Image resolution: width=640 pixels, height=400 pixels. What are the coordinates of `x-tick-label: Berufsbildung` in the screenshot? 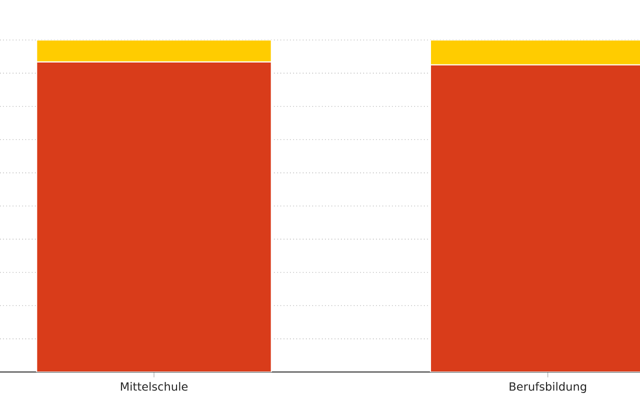 It's located at (548, 387).